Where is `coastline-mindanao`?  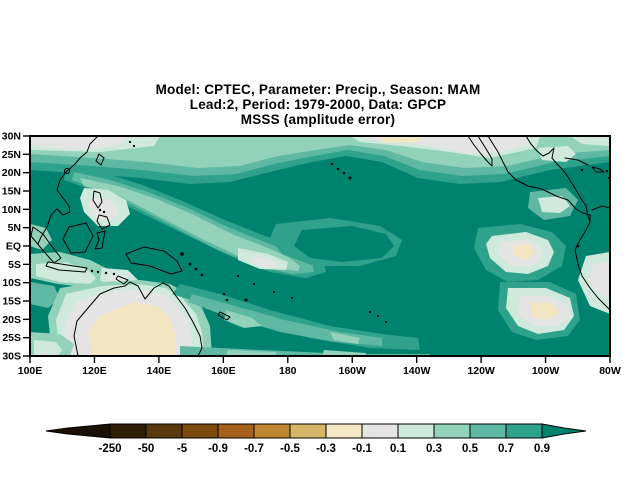 coastline-mindanao is located at coordinates (103, 222).